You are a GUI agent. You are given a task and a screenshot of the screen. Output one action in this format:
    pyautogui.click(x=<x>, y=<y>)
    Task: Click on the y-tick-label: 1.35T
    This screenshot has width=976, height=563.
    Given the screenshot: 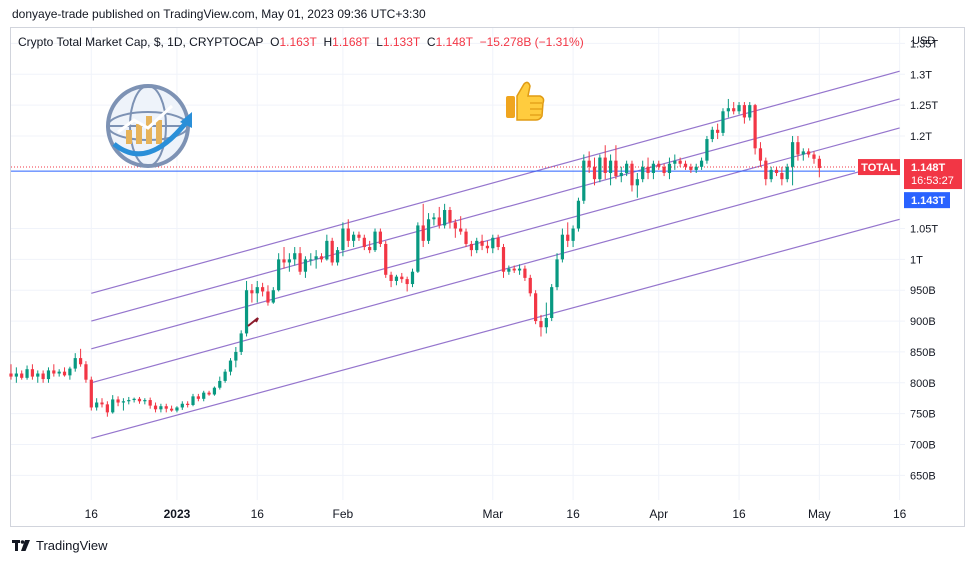 What is the action you would take?
    pyautogui.click(x=924, y=44)
    